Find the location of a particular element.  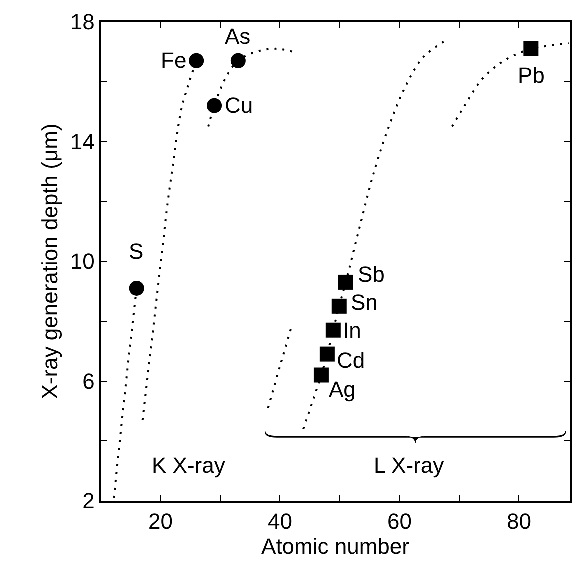

annotation: S is located at coordinates (136, 251).